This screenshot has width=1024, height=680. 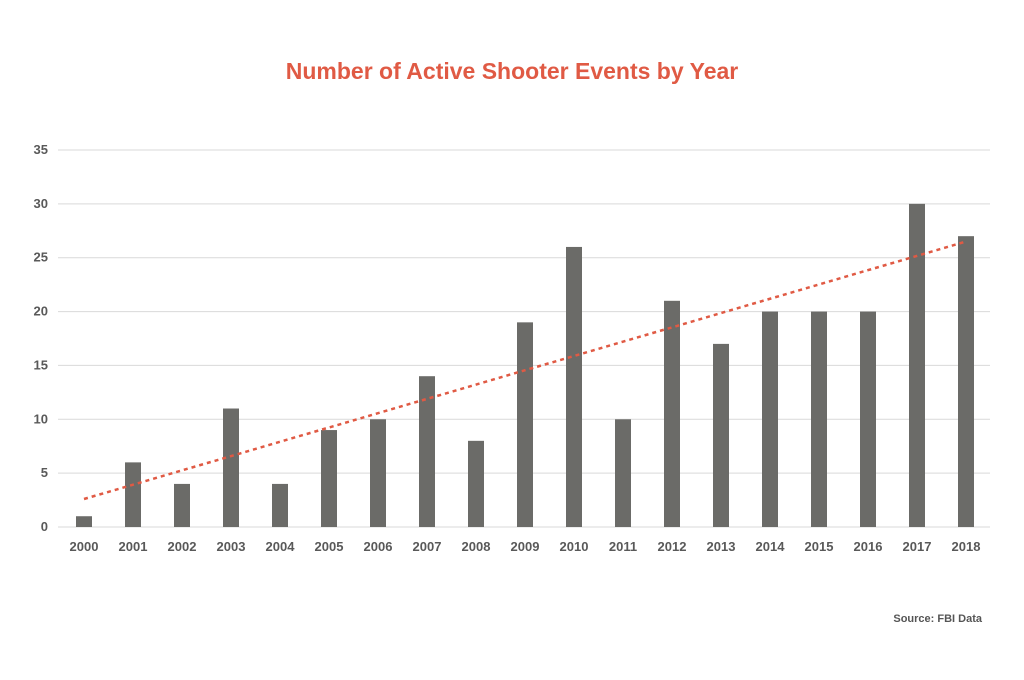 I want to click on x-tick-label: 2003, so click(x=231, y=546).